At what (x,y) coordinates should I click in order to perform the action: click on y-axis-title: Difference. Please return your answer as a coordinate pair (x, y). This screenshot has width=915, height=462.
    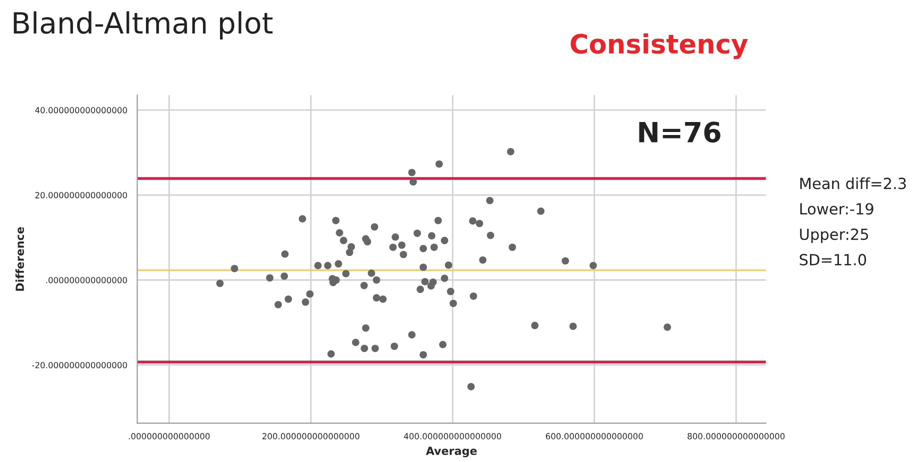
    Looking at the image, I should click on (19, 259).